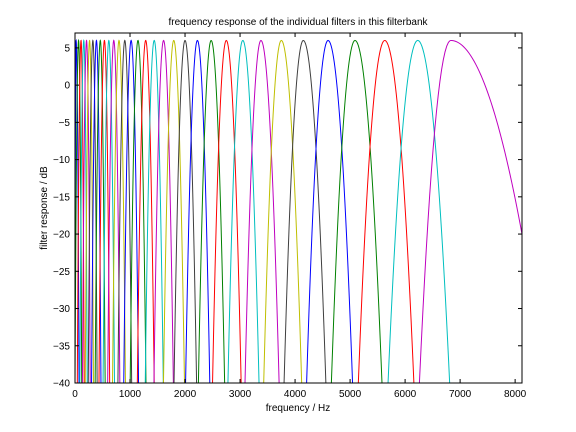  What do you see at coordinates (240, 394) in the screenshot?
I see `x-tick-label: 3000` at bounding box center [240, 394].